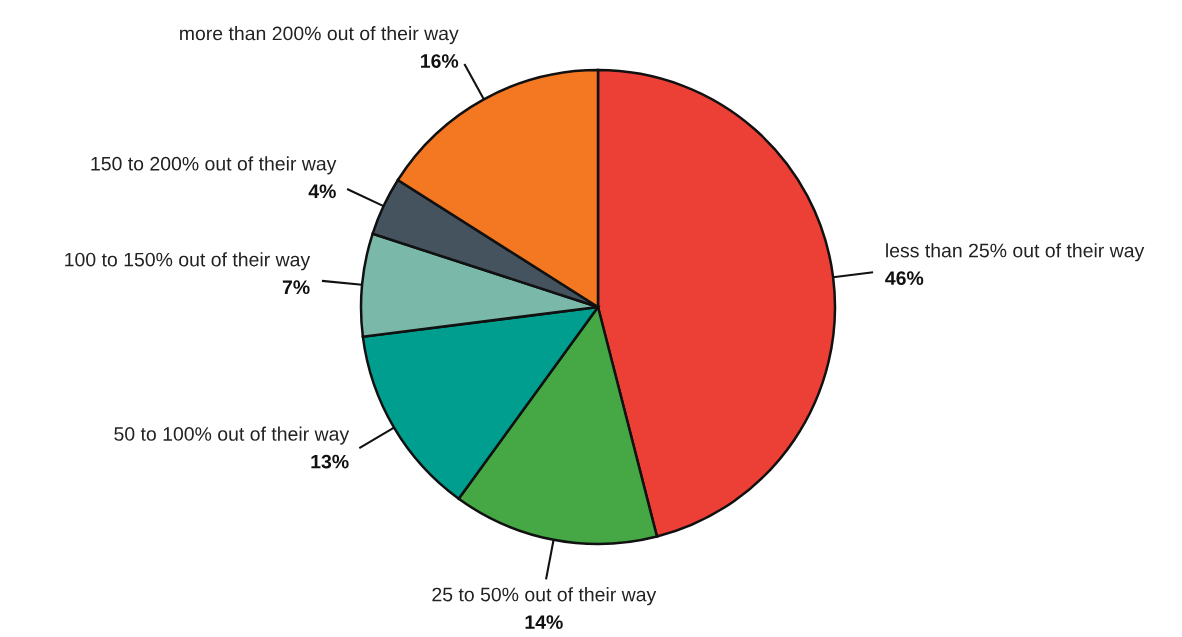 Image resolution: width=1182 pixels, height=637 pixels. What do you see at coordinates (296, 287) in the screenshot?
I see `data-label: 7%` at bounding box center [296, 287].